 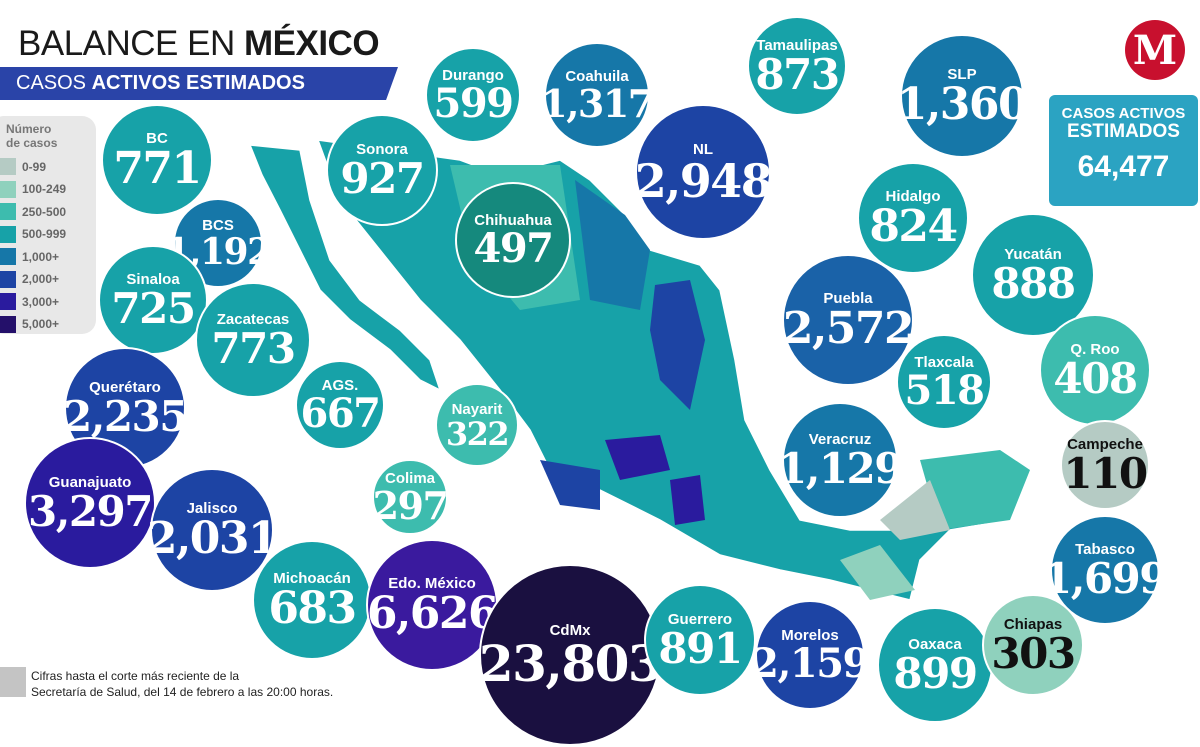 I want to click on state-value: 2,159, so click(x=810, y=663).